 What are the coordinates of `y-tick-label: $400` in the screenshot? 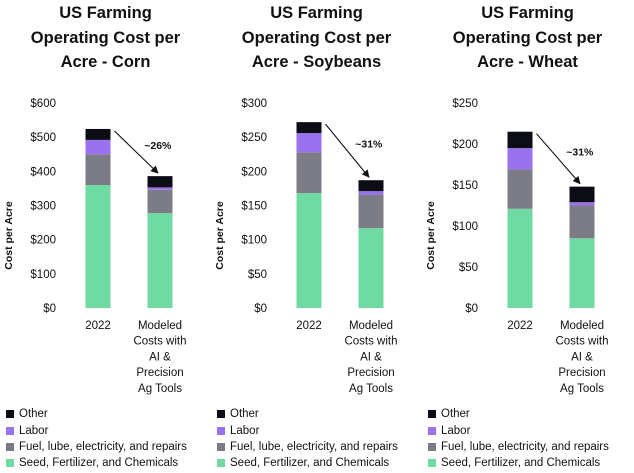 It's located at (43, 172).